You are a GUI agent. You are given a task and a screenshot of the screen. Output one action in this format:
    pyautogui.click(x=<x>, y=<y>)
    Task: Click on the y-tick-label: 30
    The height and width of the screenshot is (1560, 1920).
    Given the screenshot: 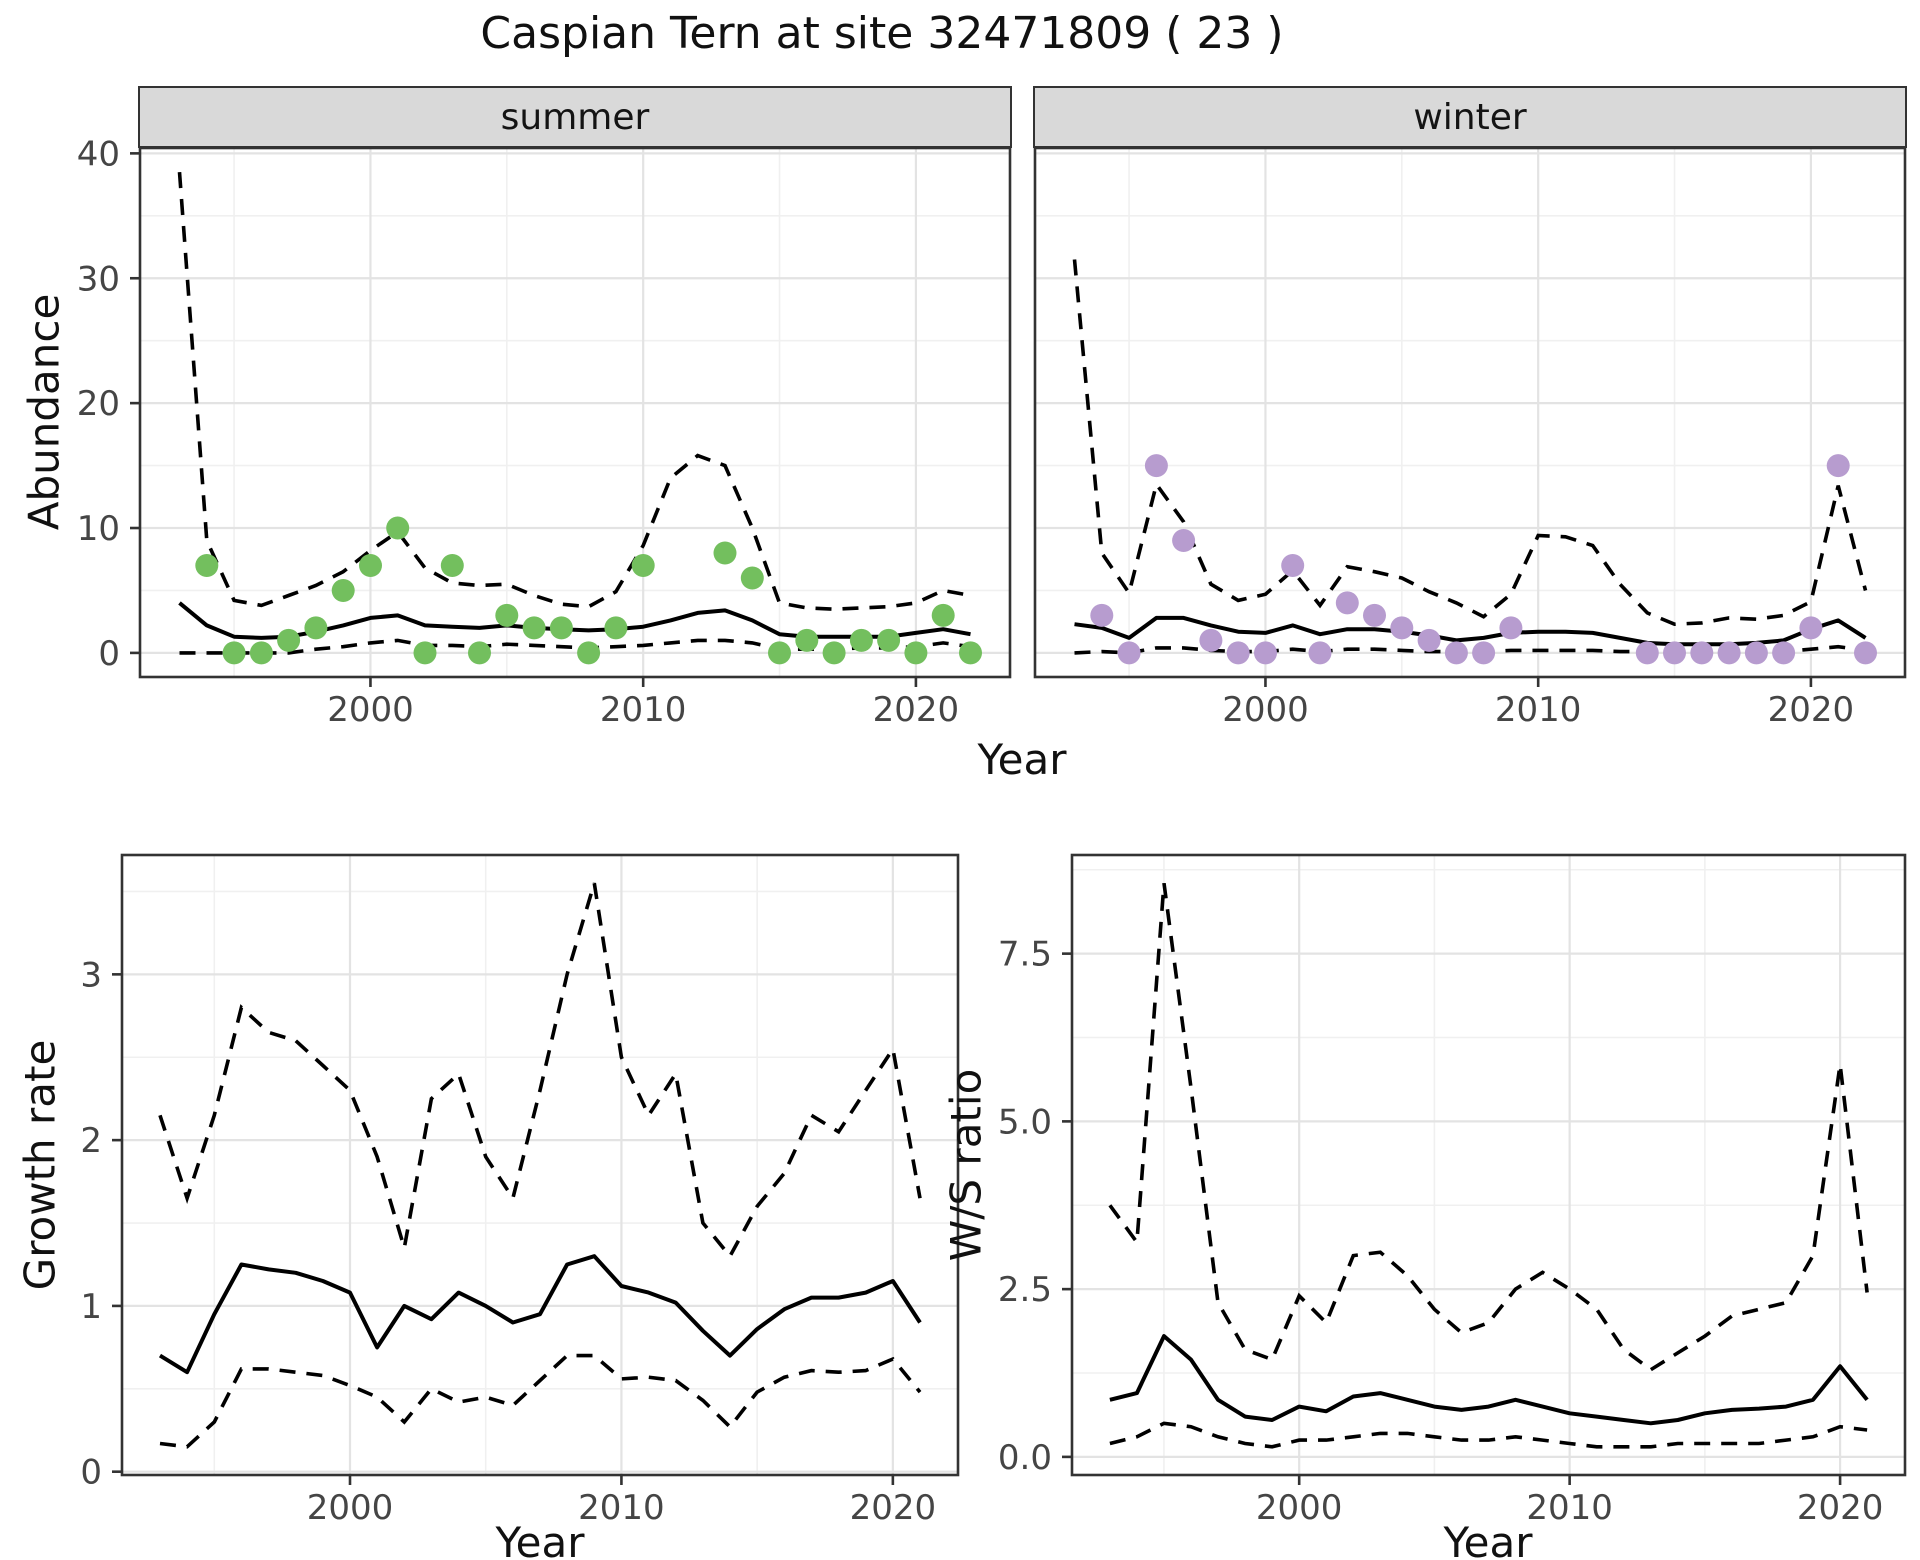 What is the action you would take?
    pyautogui.click(x=98, y=279)
    